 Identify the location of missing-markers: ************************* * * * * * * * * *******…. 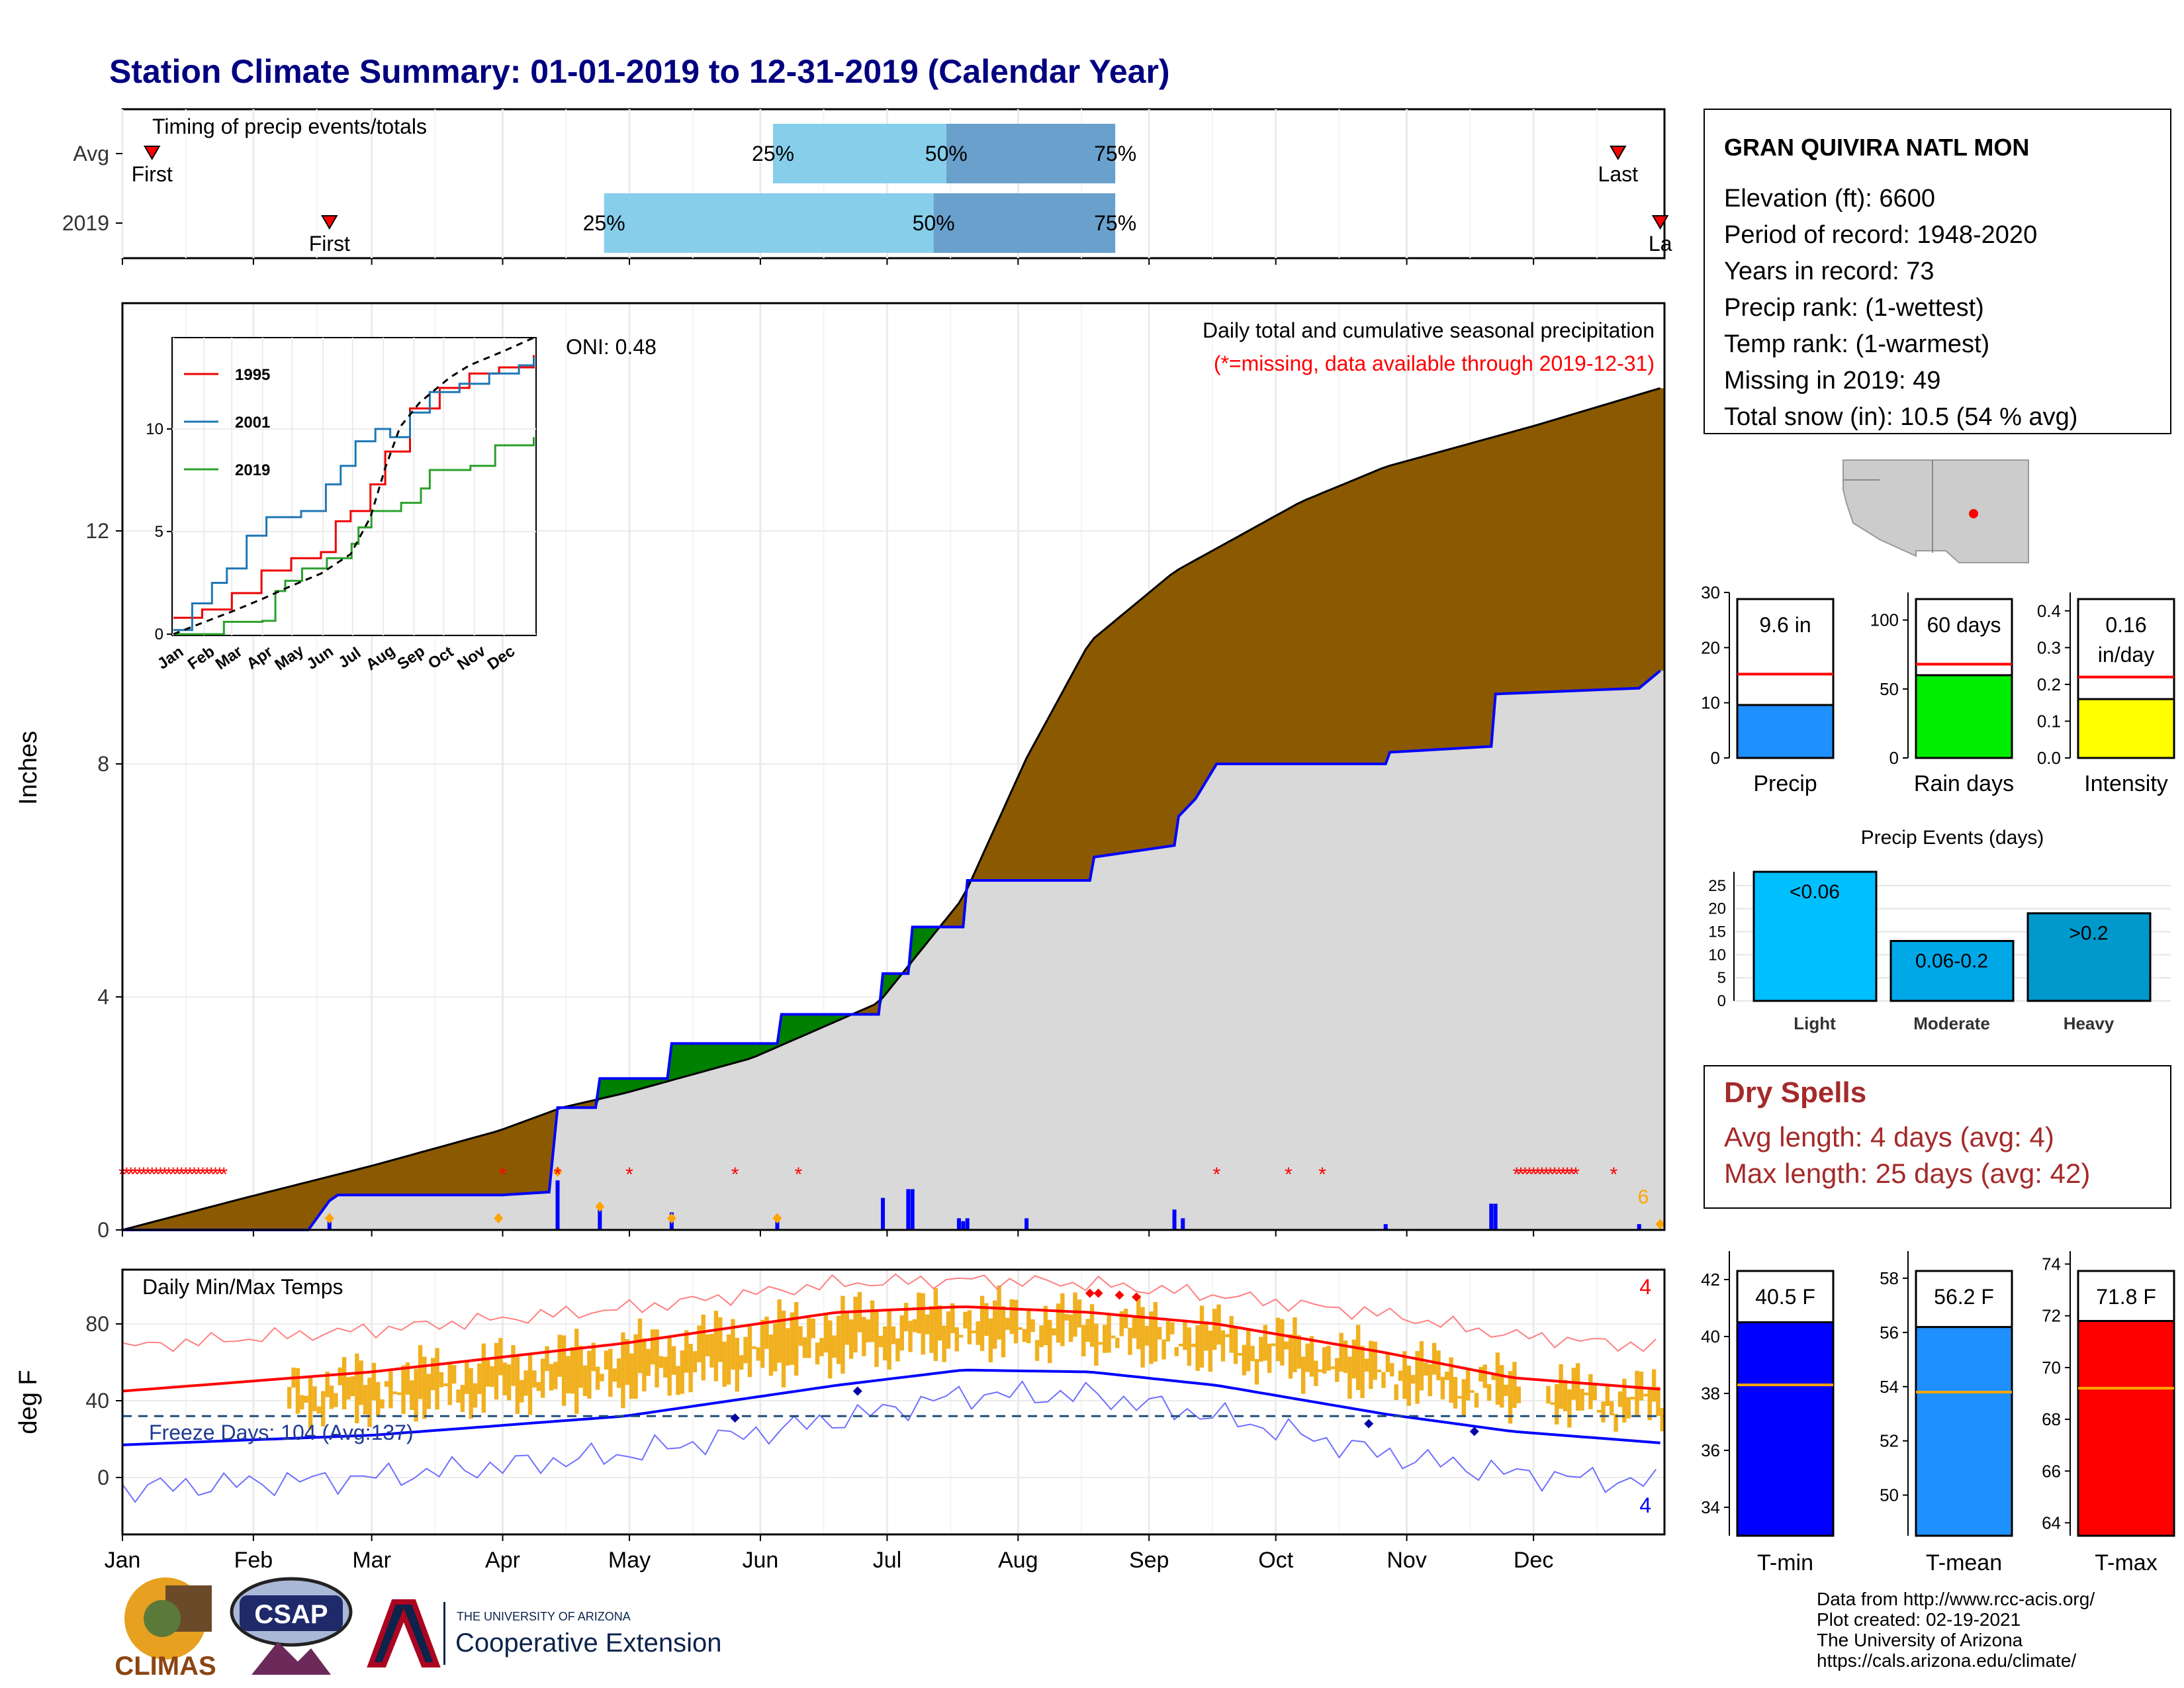
(867, 1175).